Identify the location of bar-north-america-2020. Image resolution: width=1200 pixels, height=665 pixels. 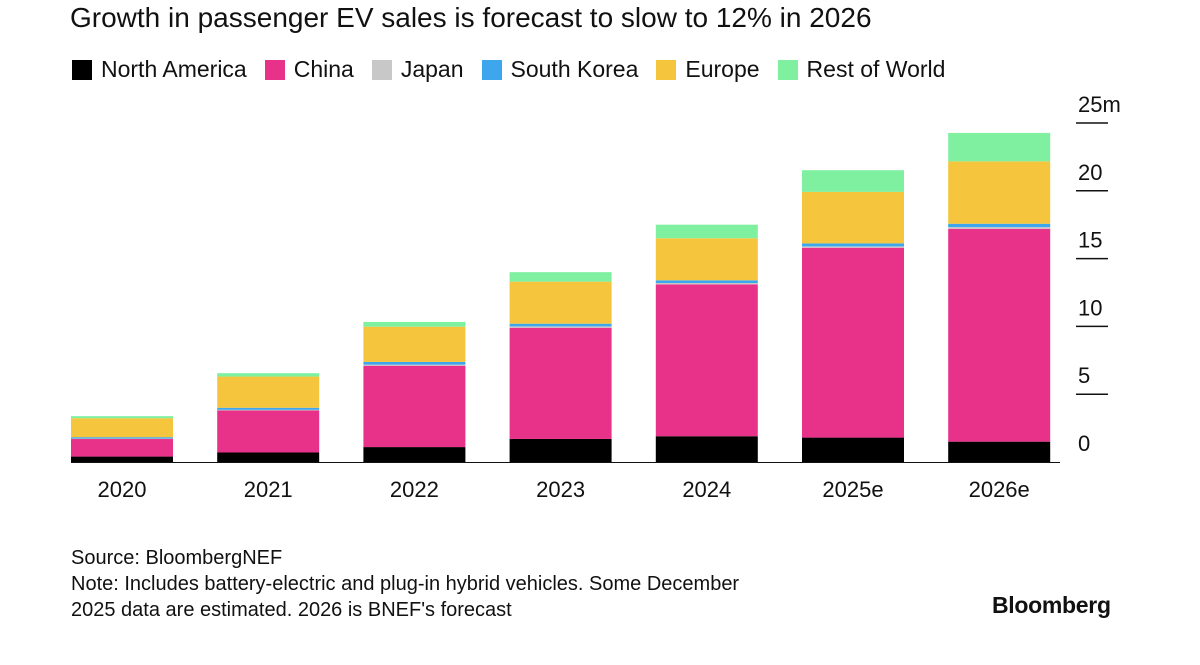
(122, 459).